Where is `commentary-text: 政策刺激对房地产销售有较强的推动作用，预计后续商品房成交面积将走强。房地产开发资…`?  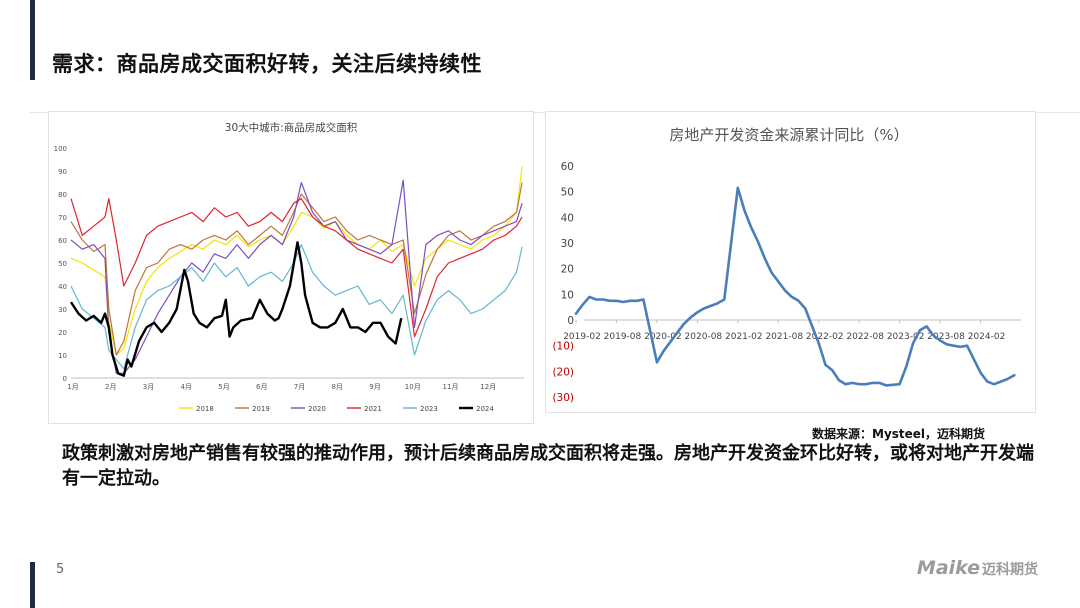 commentary-text: 政策刺激对房地产销售有较强的推动作用，预计后续商品房成交面积将走强。房地产开发资… is located at coordinates (548, 466).